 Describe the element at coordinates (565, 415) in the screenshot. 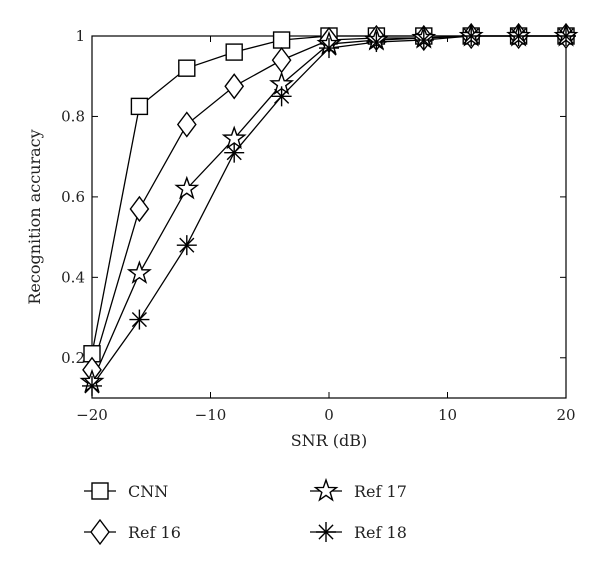

I see `x-tick-label: 20` at that location.